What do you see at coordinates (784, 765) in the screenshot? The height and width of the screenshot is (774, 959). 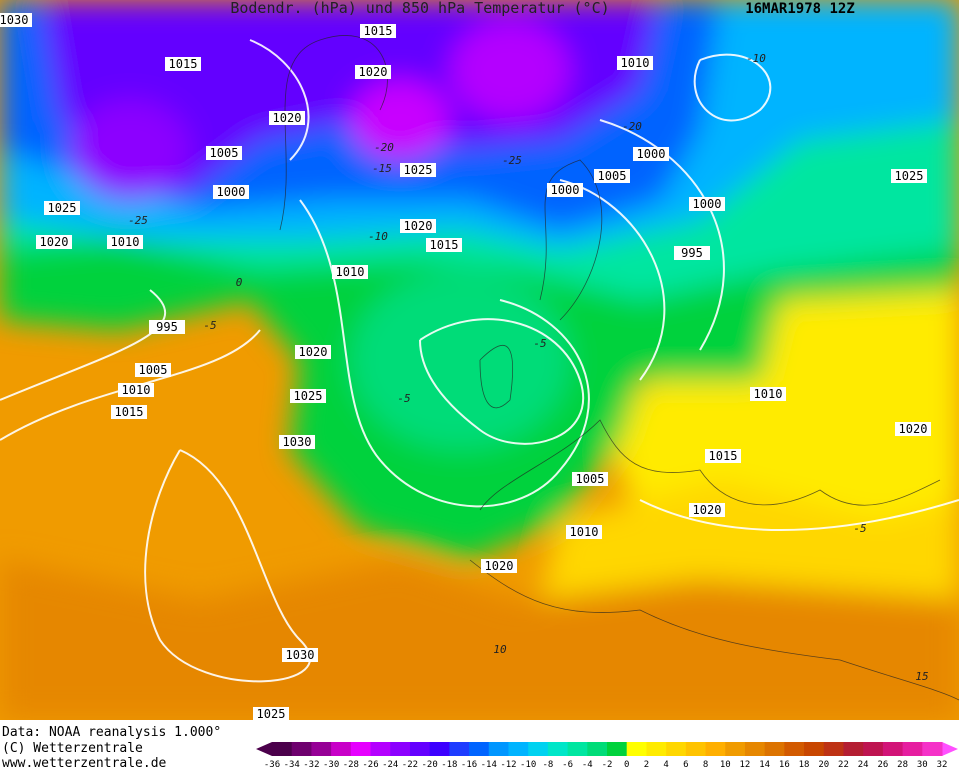 I see `legend-label: 16` at bounding box center [784, 765].